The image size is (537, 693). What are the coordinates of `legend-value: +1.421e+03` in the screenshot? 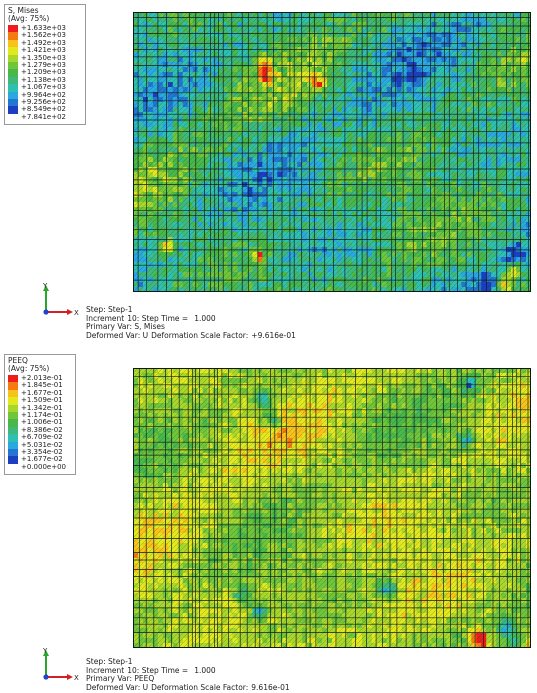 It's located at (43, 50).